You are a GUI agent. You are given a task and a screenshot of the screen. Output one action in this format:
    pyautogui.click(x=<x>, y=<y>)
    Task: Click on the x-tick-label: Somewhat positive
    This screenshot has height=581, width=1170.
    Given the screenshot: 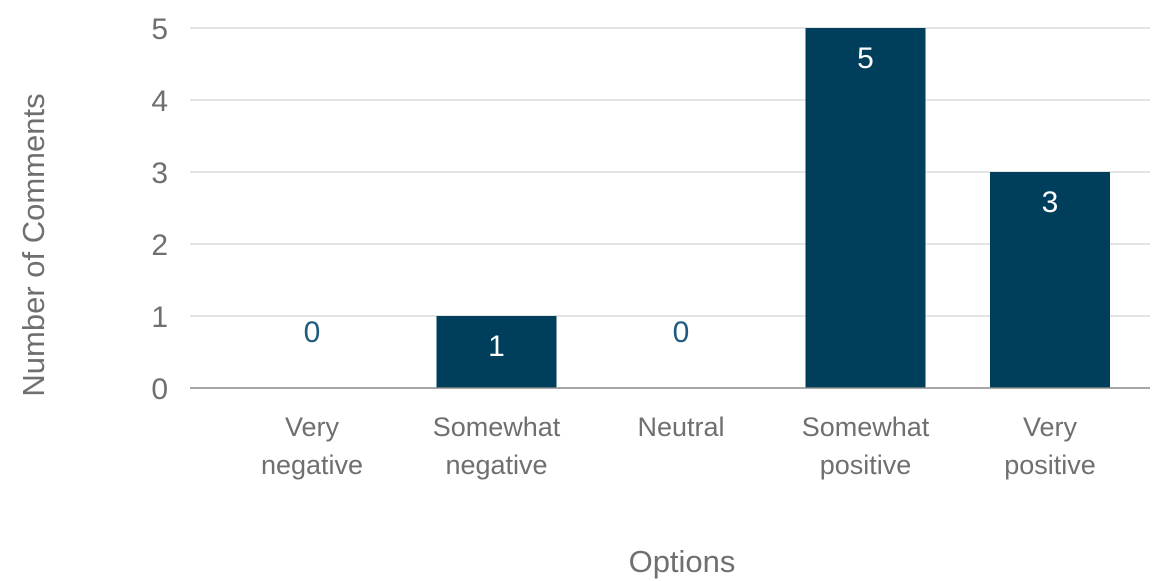 What is the action you would take?
    pyautogui.click(x=866, y=446)
    